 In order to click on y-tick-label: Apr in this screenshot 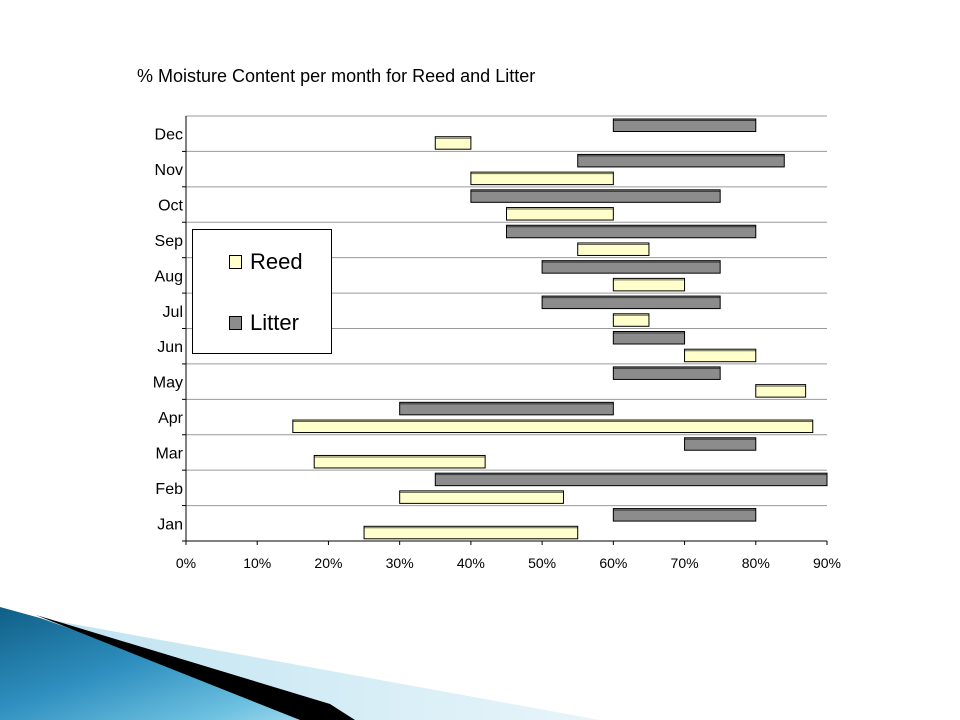, I will do `click(171, 418)`.